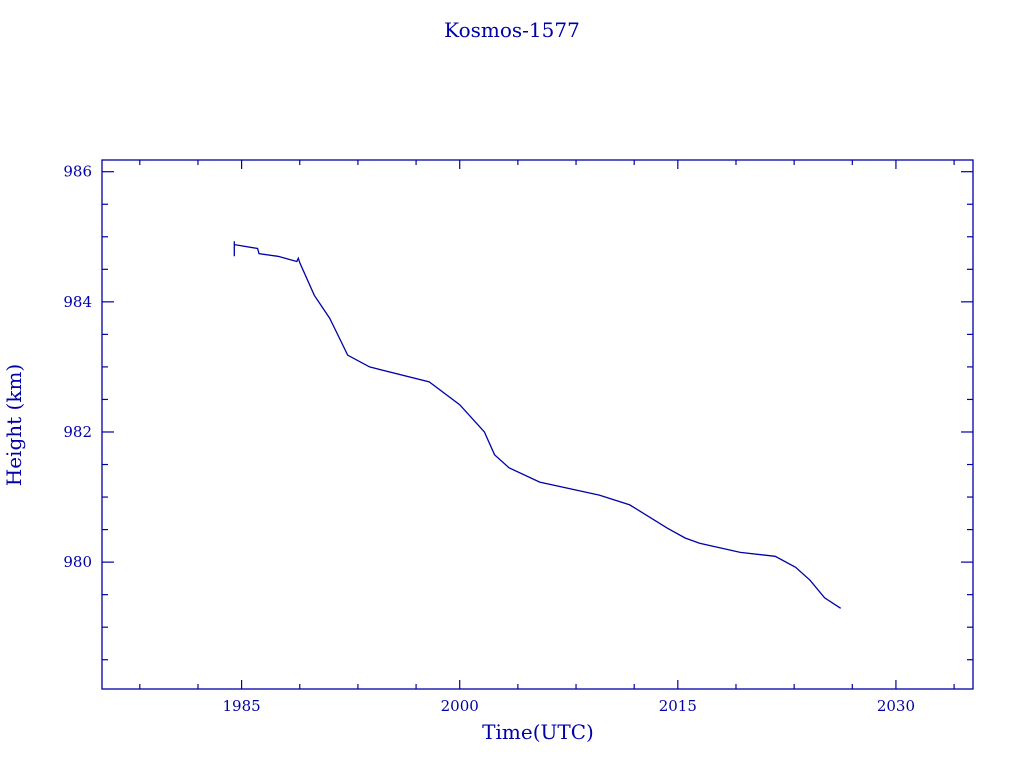 The width and height of the screenshot is (1024, 768). I want to click on y-tick-label: 980, so click(77, 562).